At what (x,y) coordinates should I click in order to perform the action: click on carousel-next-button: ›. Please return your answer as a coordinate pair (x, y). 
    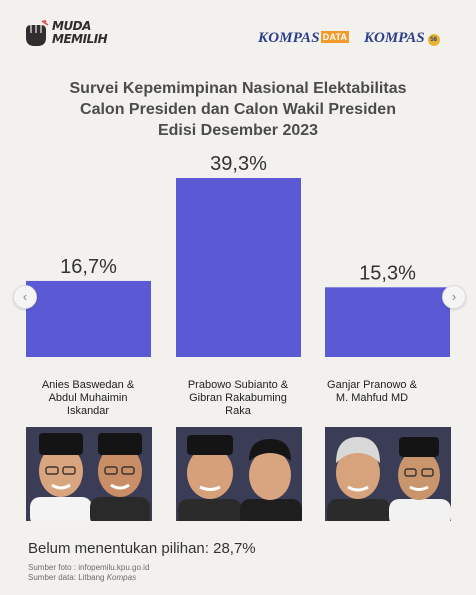
    Looking at the image, I should click on (454, 297).